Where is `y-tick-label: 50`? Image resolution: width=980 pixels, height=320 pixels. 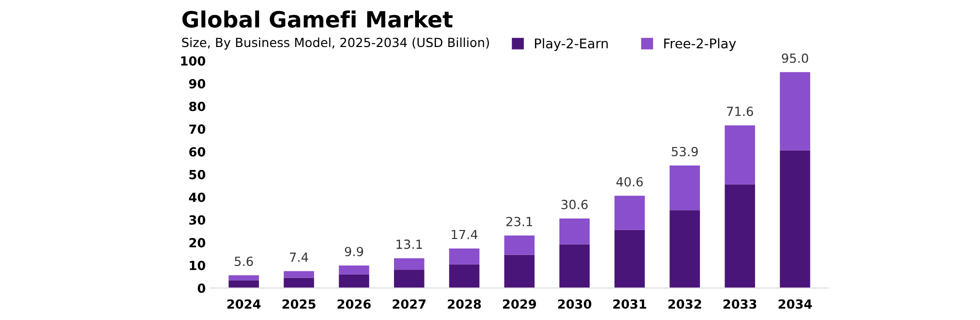 y-tick-label: 50 is located at coordinates (197, 175).